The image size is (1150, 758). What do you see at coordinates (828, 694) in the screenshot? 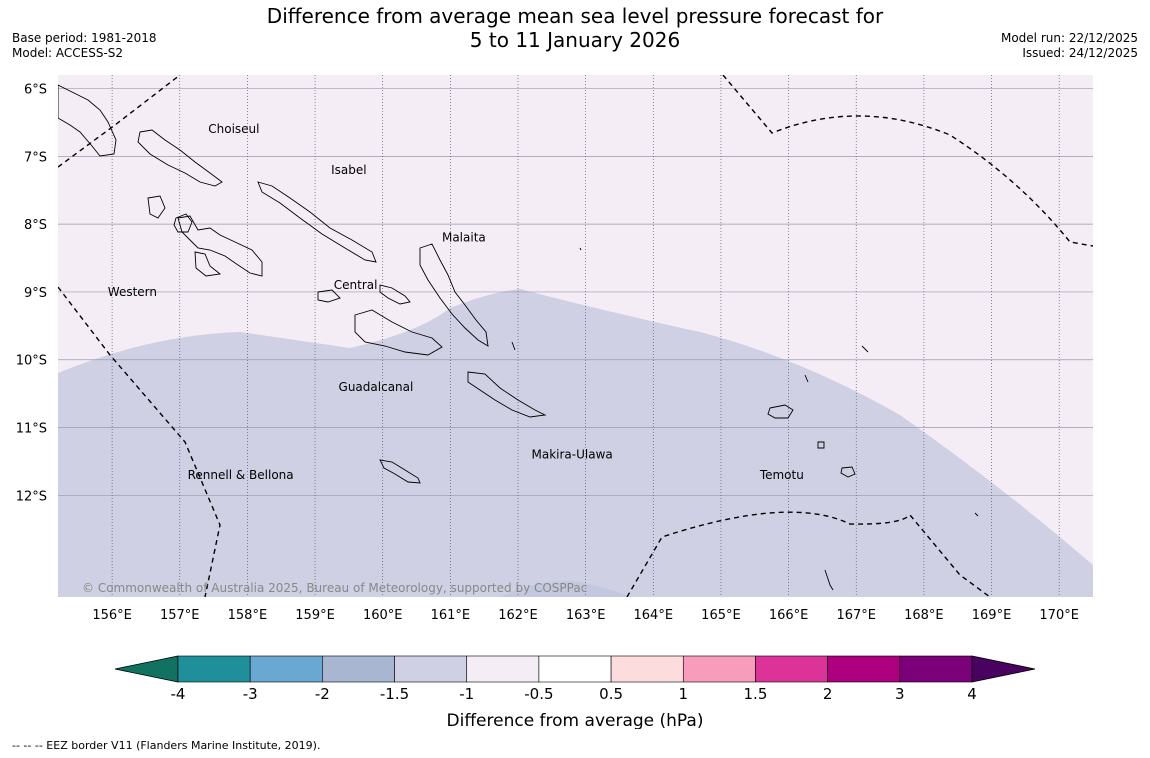
I see `colorbar-tick-label: 2` at bounding box center [828, 694].